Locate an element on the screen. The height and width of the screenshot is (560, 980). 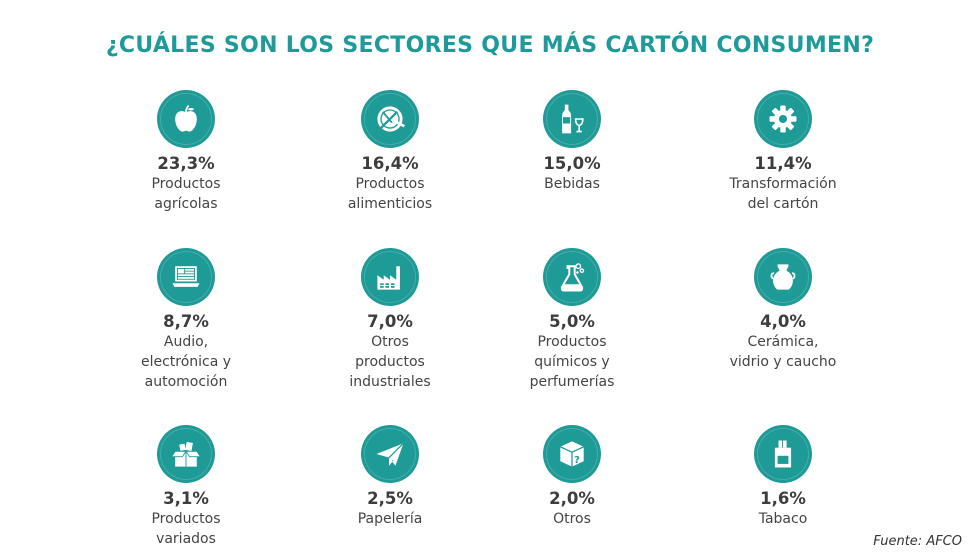
sector-item: 1,6% Tabaco is located at coordinates (783, 477).